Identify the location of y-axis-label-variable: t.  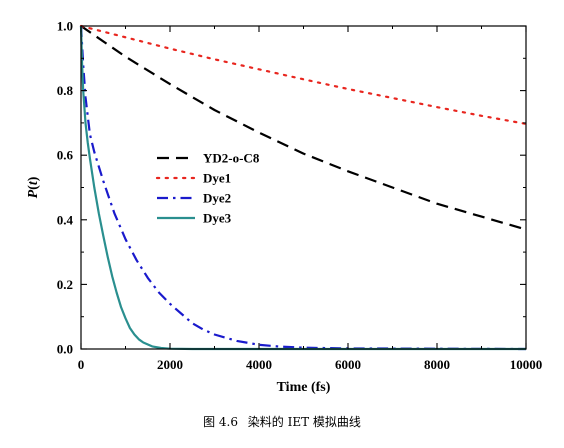
(33, 182).